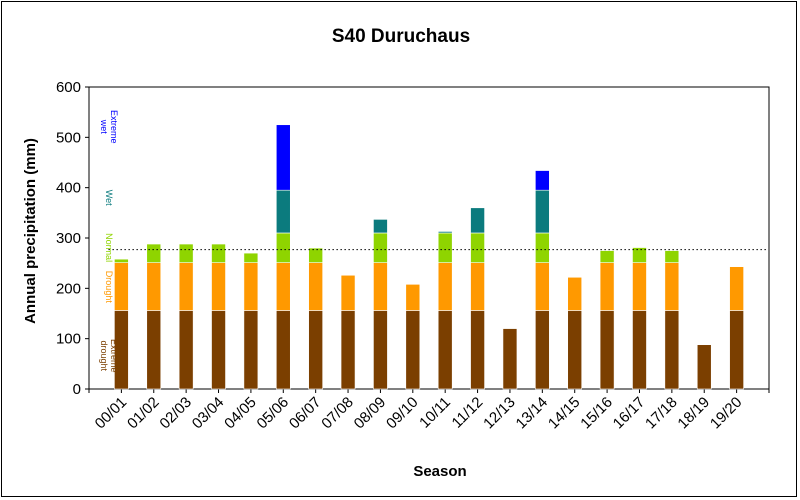  I want to click on zone-label-line: Normal, so click(109, 247).